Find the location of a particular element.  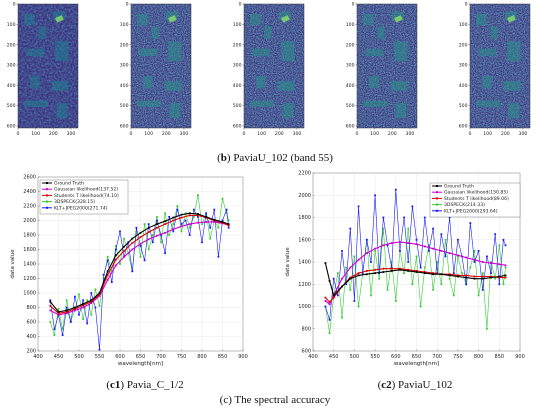

y-tick-label: 1000 is located at coordinates (304, 307).